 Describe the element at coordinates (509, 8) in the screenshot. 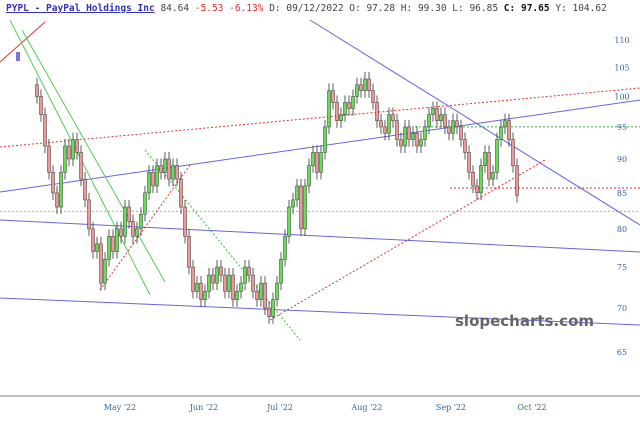

I see `bar-close-label: C:` at that location.